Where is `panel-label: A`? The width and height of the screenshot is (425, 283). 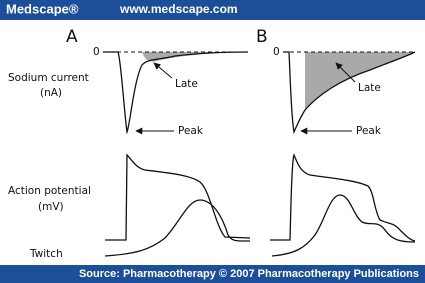
panel-label: A is located at coordinates (72, 37).